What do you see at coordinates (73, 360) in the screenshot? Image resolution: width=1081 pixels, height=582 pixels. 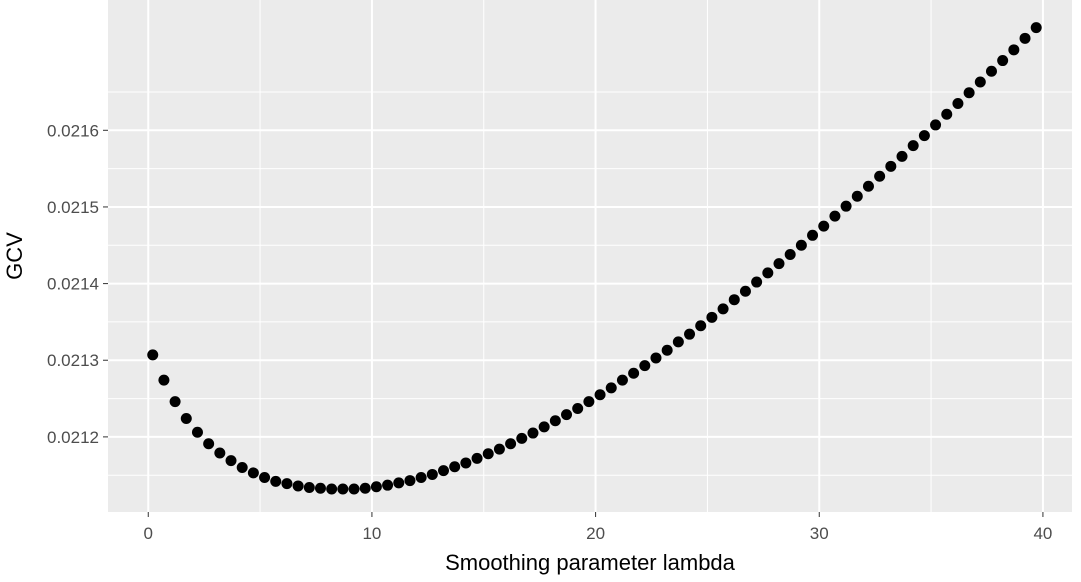 I see `y-tick-label: 0.0213` at bounding box center [73, 360].